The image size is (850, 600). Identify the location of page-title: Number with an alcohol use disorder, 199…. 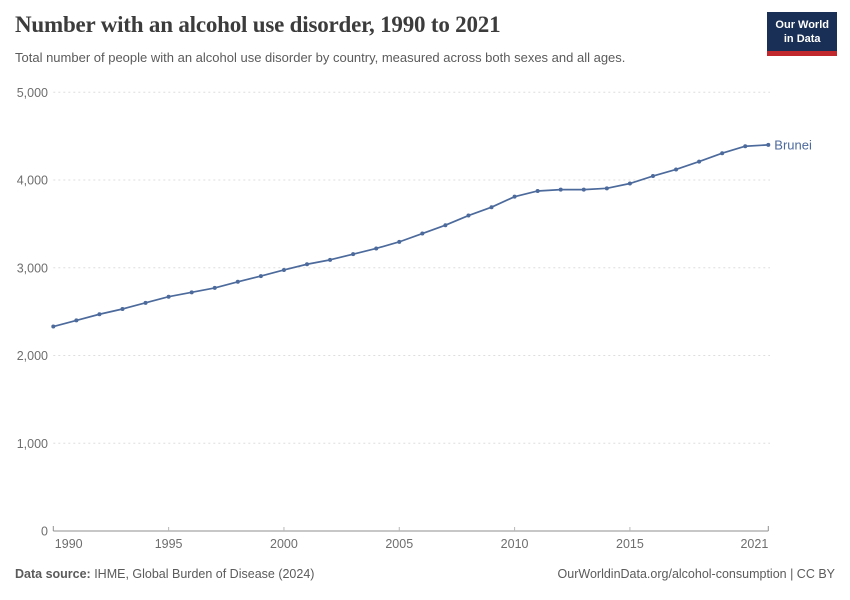
(258, 24).